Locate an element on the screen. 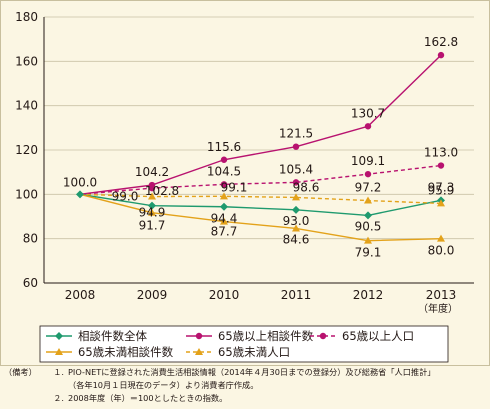 Image resolution: width=490 pixels, height=409 pixels. footnote-1-continuation: （各年10月１日現在のデータ）より消費者庁作成。 is located at coordinates (163, 385).